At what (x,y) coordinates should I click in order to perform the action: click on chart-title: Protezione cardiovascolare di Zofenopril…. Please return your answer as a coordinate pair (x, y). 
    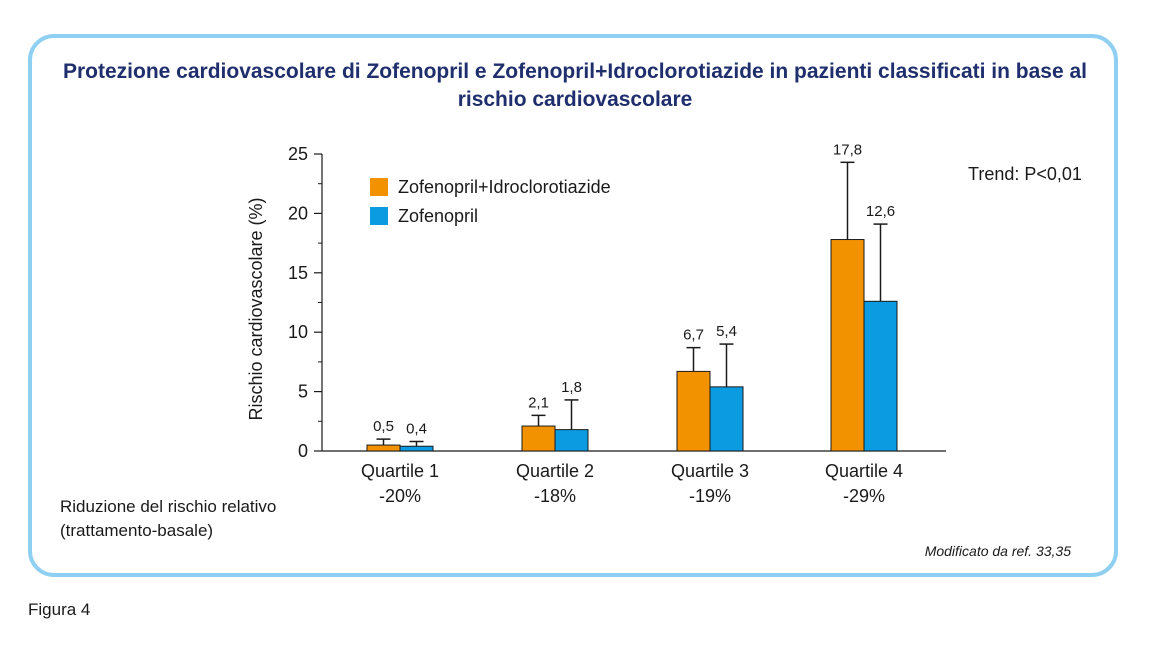
    Looking at the image, I should click on (575, 85).